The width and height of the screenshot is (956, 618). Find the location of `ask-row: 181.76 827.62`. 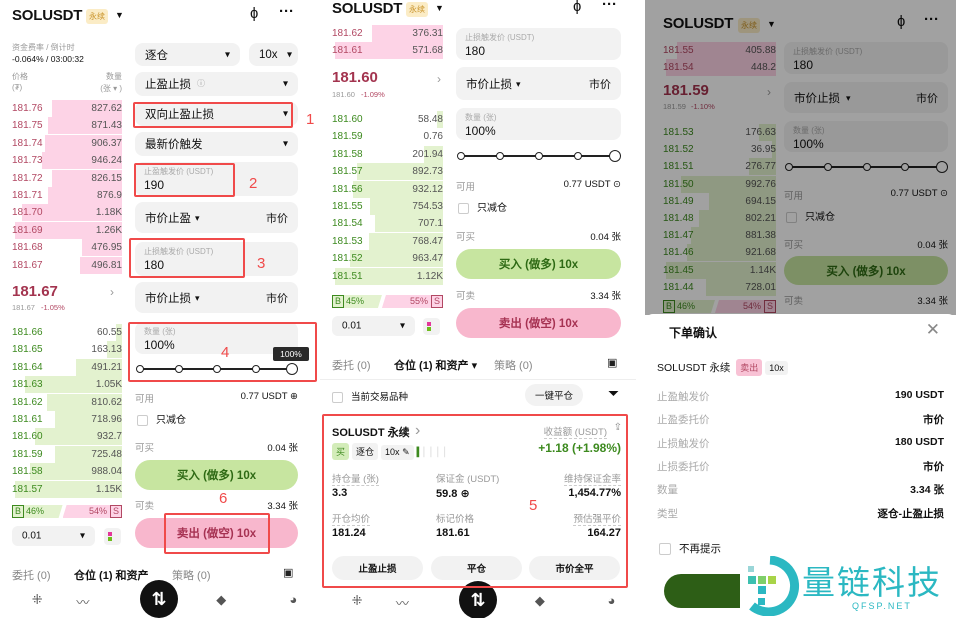

ask-row: 181.76 827.62 is located at coordinates (67, 108).